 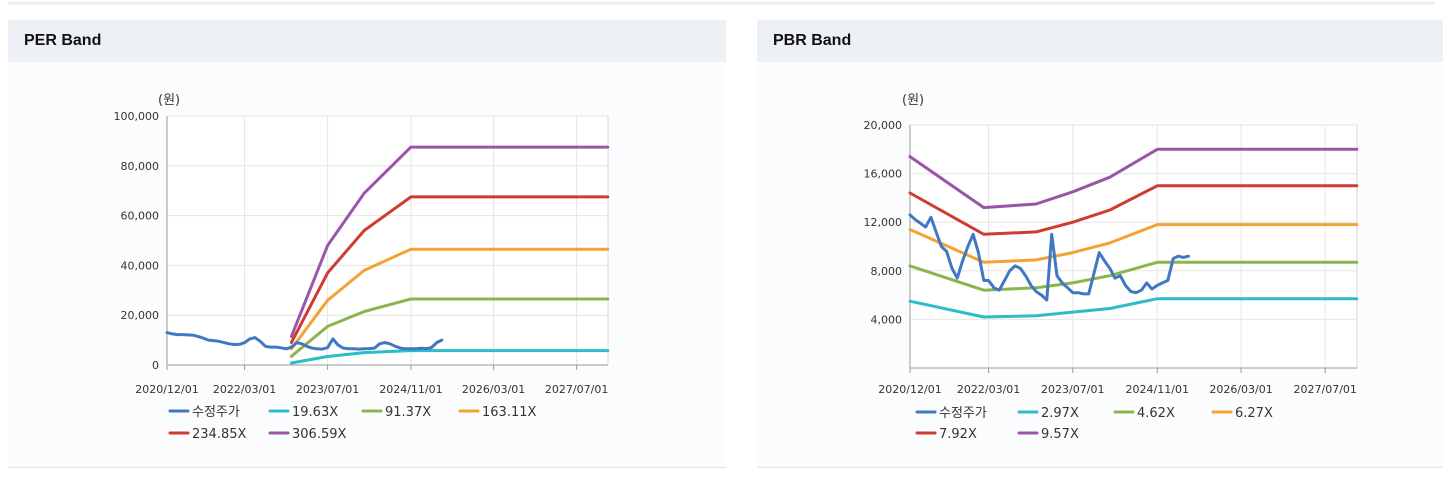 What do you see at coordinates (449, 327) in the screenshot?
I see `series-line-91.37X` at bounding box center [449, 327].